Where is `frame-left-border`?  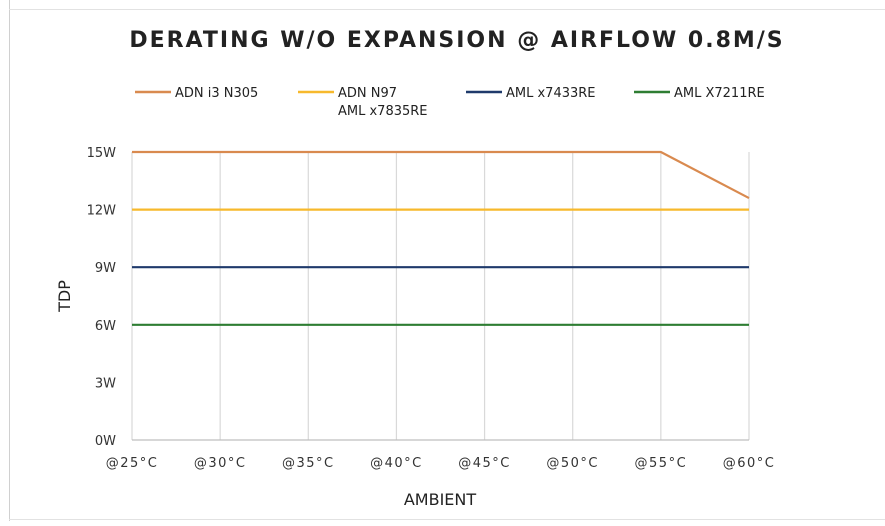
frame-left-border is located at coordinates (9, 260).